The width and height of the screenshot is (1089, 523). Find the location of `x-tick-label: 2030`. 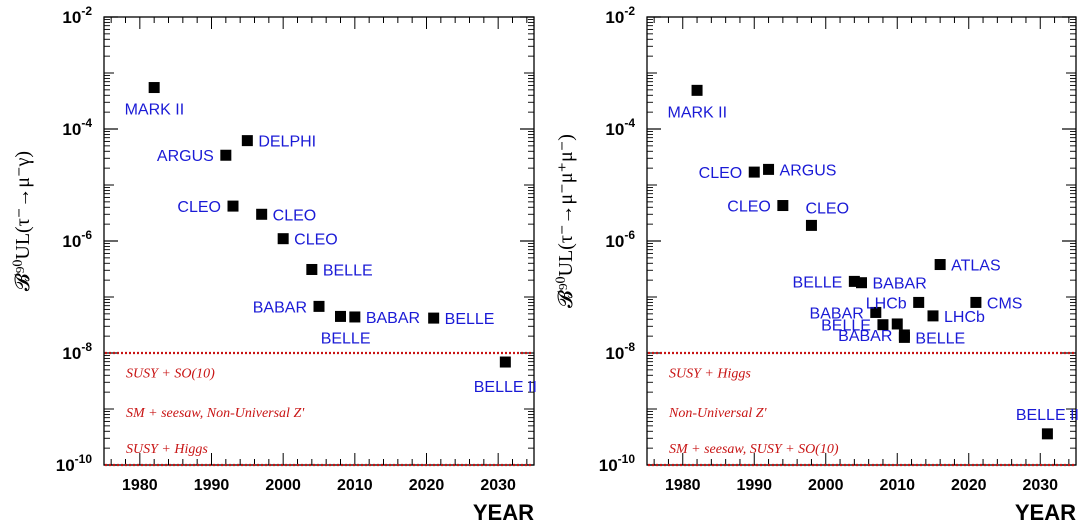

x-tick-label: 2030 is located at coordinates (1040, 485).